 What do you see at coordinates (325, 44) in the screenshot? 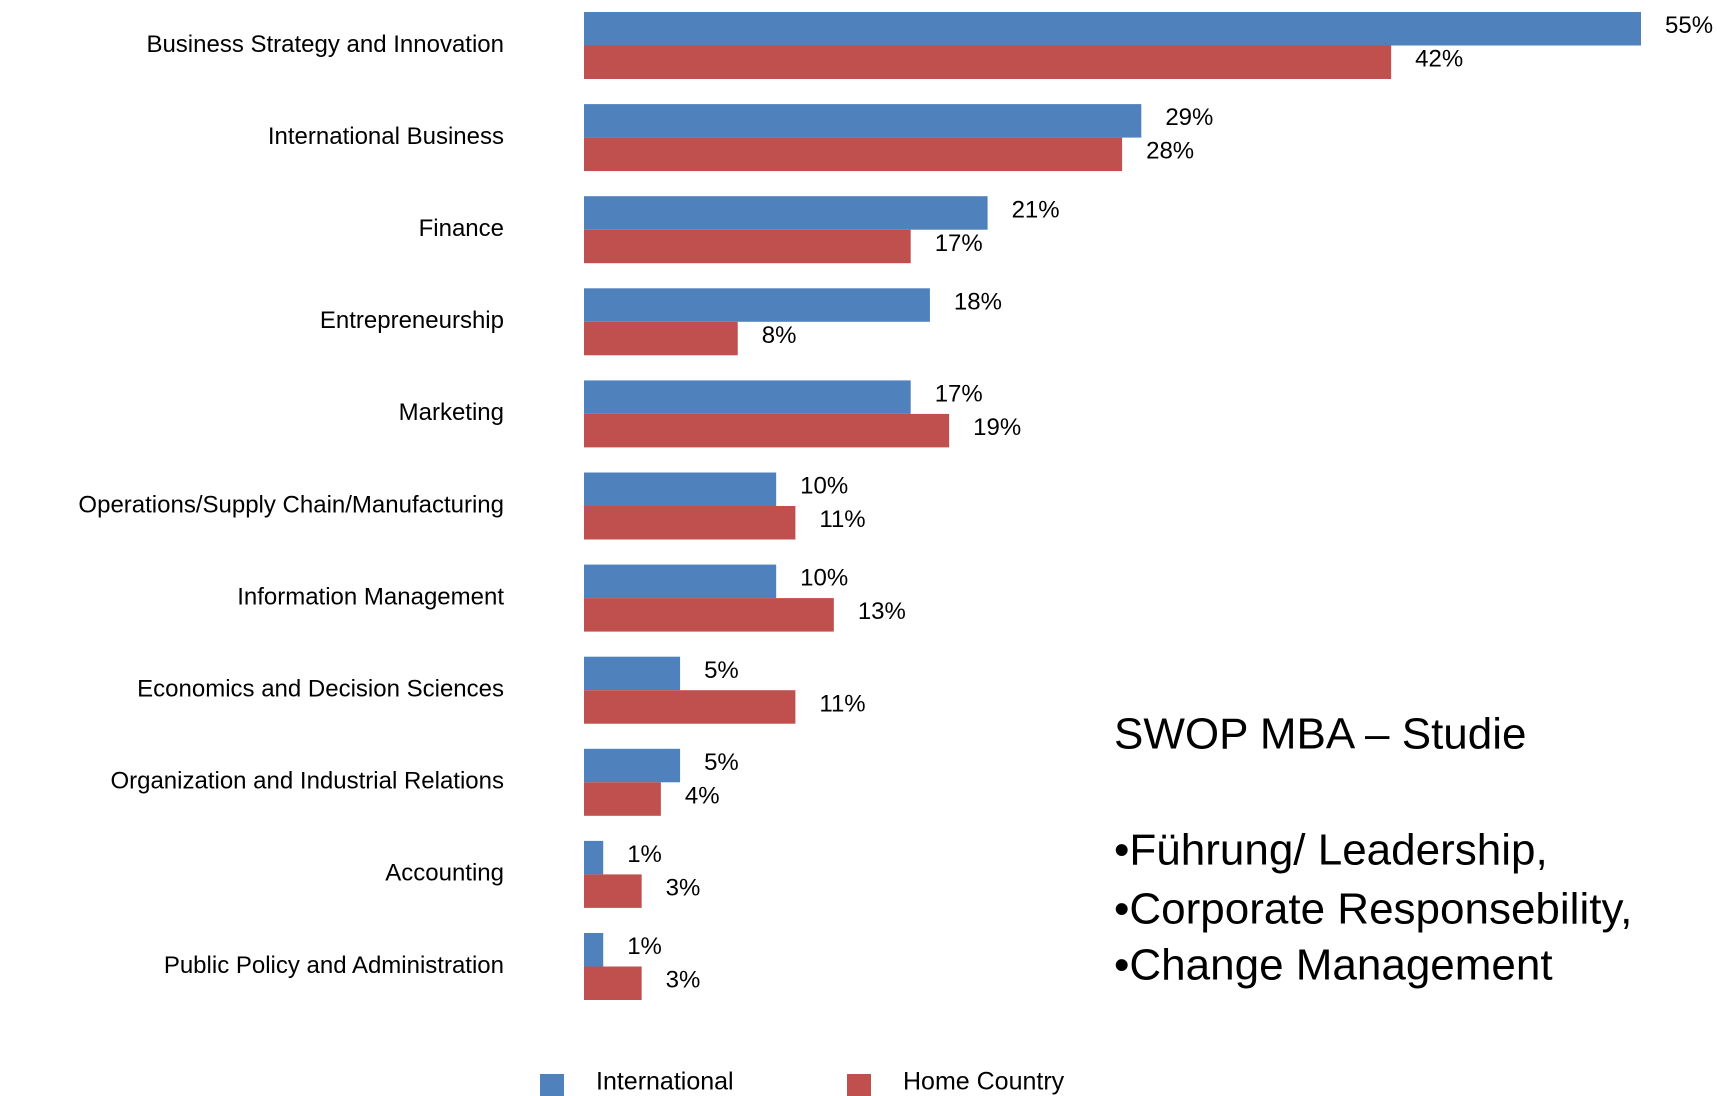
I see `category-label: Business Strategy and Innovation` at bounding box center [325, 44].